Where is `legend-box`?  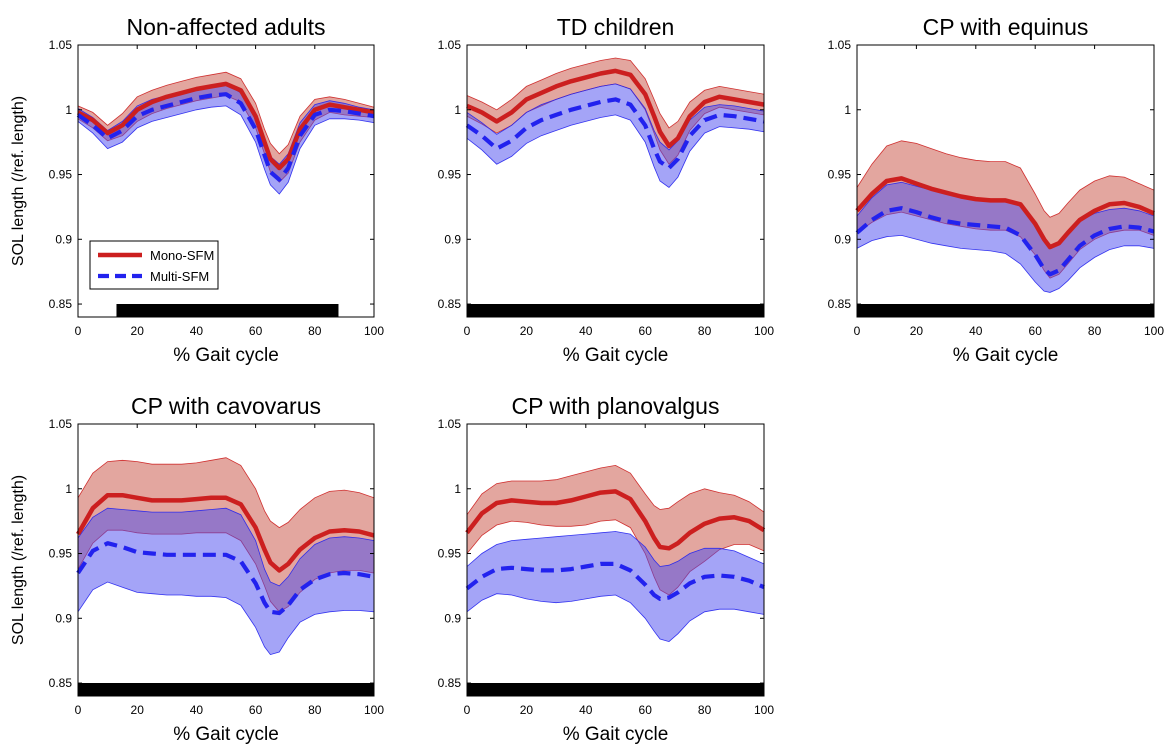 legend-box is located at coordinates (154, 265).